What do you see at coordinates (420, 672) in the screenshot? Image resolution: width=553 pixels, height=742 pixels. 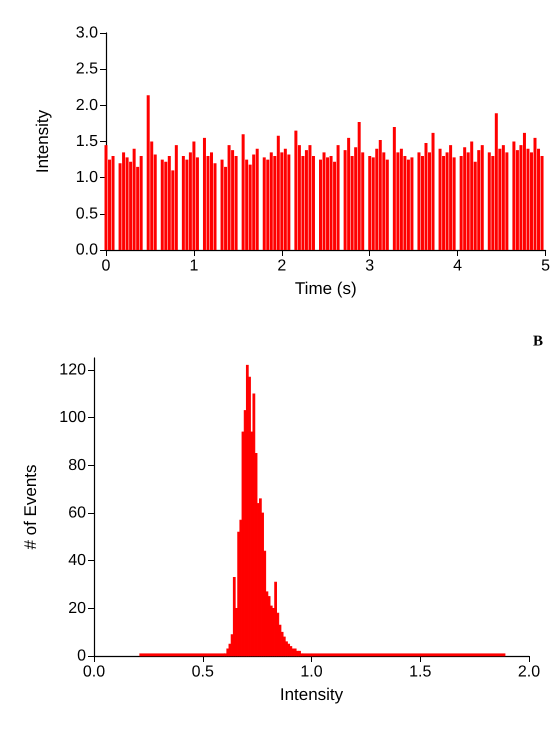 I see `x-tick-label: 1.5` at bounding box center [420, 672].